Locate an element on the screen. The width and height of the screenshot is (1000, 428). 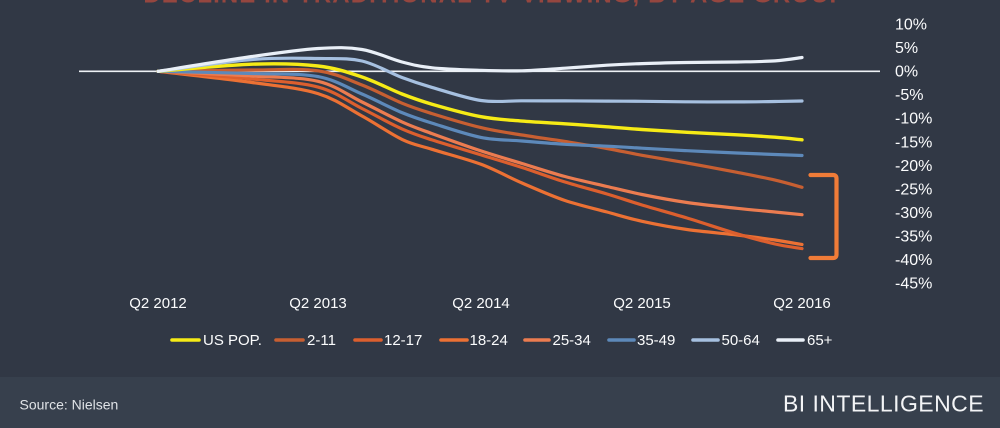
svg-text: -5% is located at coordinates (909, 95).